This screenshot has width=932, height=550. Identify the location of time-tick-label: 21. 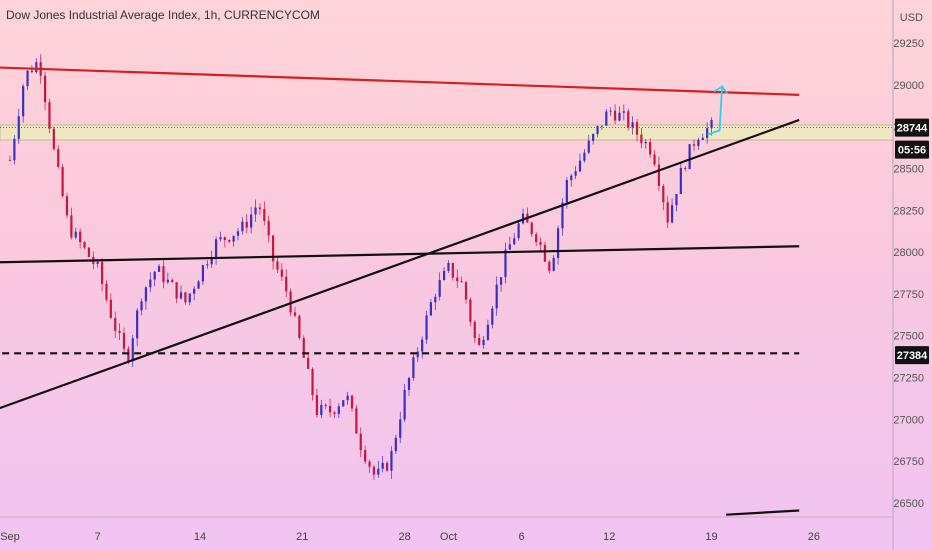
(302, 537).